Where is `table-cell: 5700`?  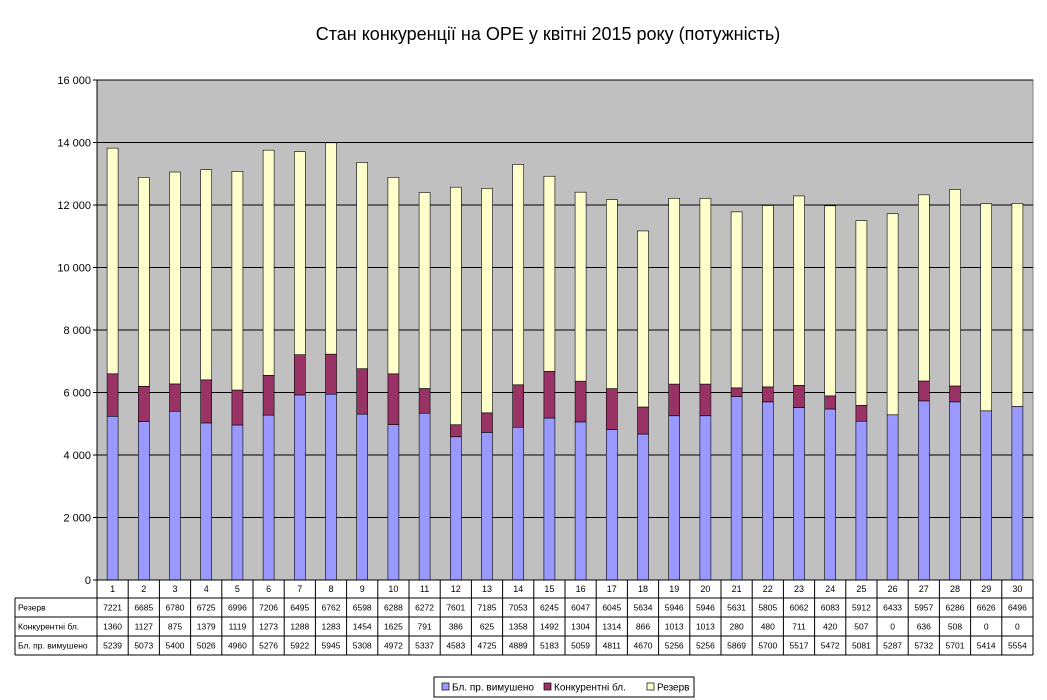 table-cell: 5700 is located at coordinates (767, 646).